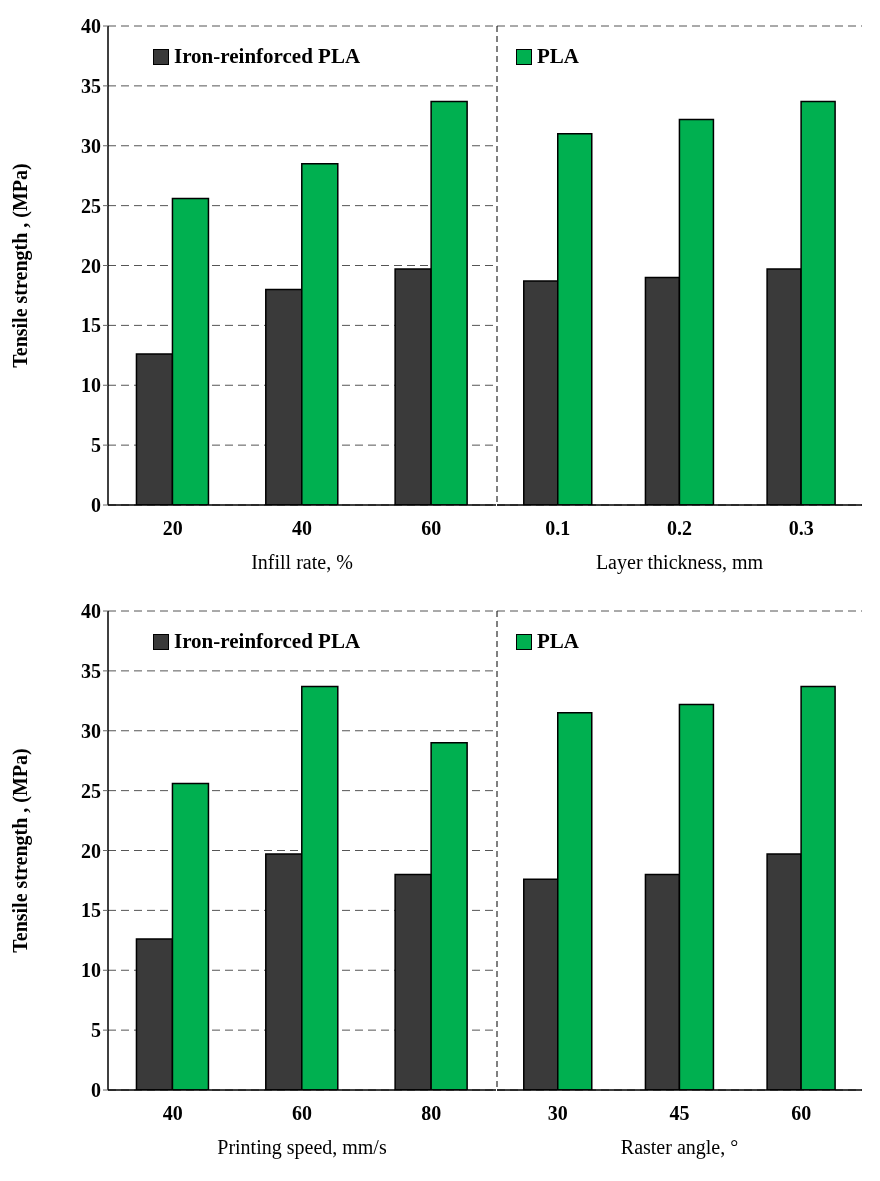 This screenshot has width=880, height=1181. I want to click on x-tick-label: 0.3, so click(801, 528).